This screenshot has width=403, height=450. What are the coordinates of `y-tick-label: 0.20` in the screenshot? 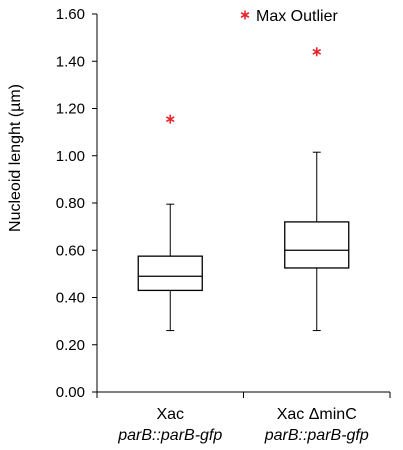 It's located at (70, 345).